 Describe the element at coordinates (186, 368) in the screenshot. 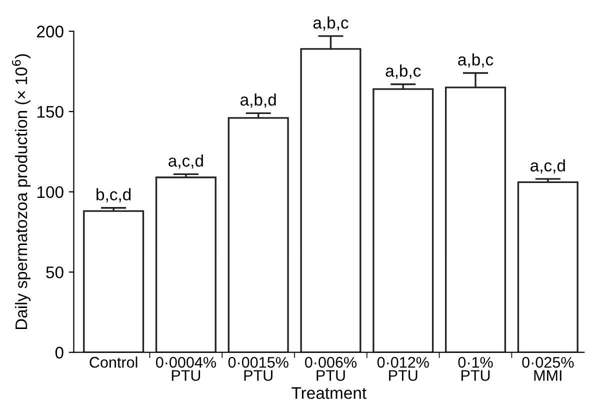

I see `x-tick-label: 0·0004% PTU` at that location.